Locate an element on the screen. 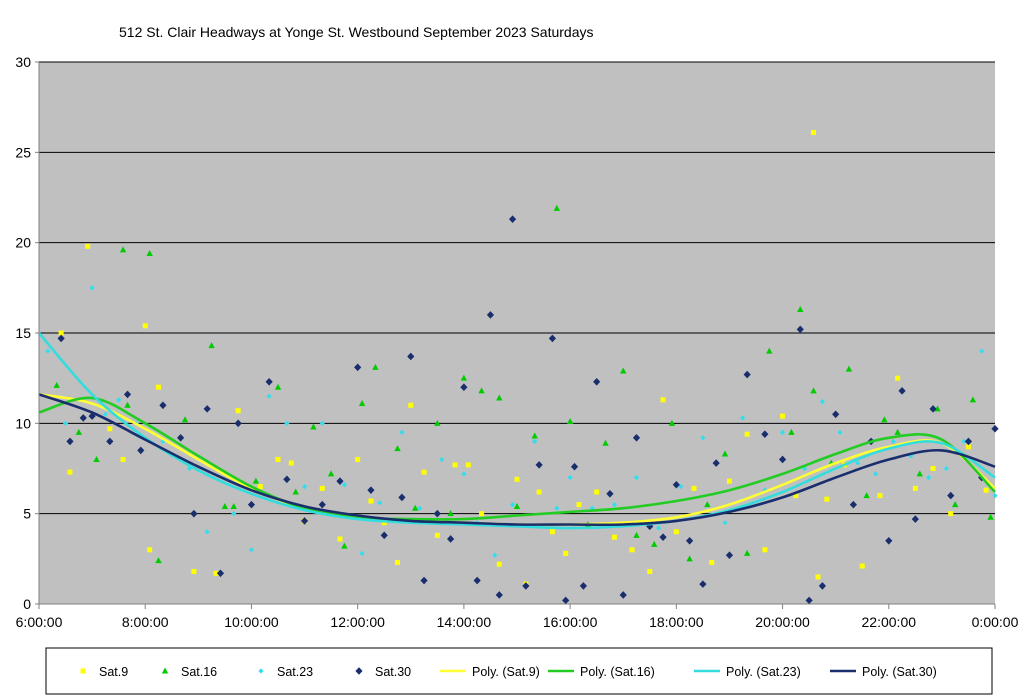 This screenshot has width=1024, height=700. legend-entry: Poly. (Sat.16) is located at coordinates (601, 672).